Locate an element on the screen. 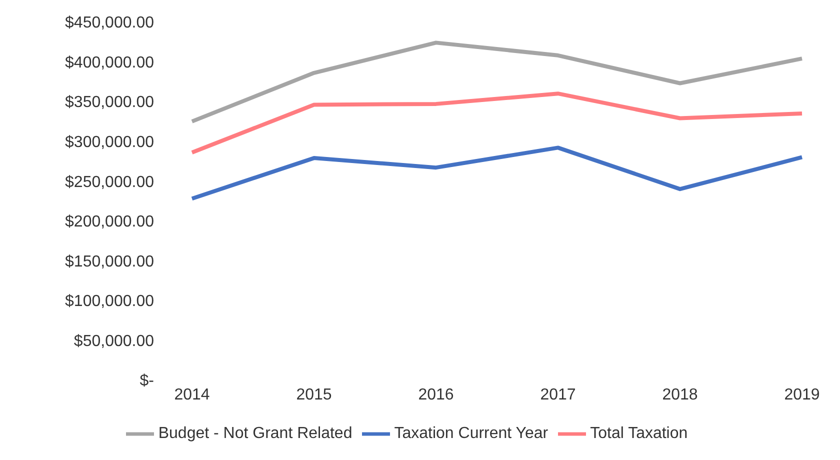 This screenshot has height=460, width=840. x-tick-label: 2017 is located at coordinates (558, 395).